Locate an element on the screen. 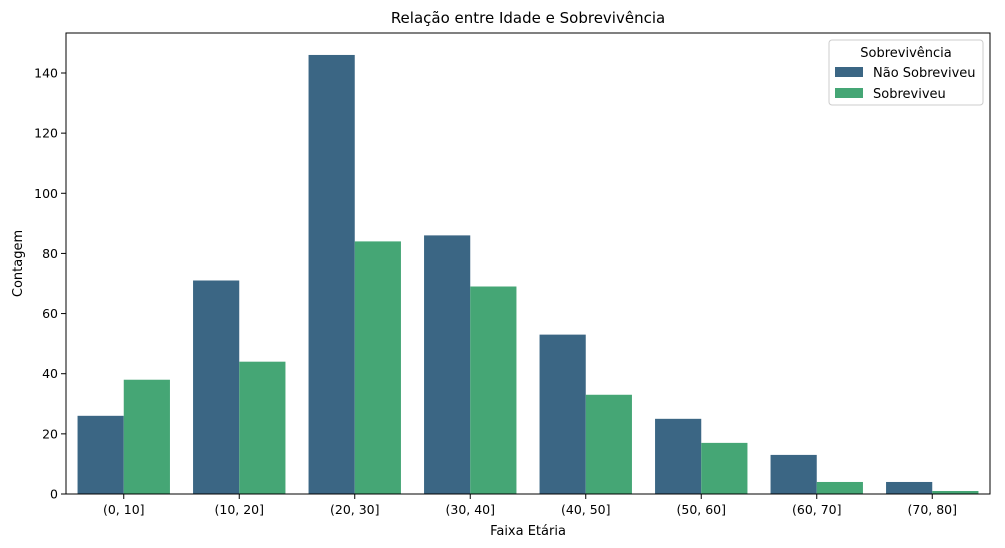 The width and height of the screenshot is (1005, 548). x-tick-label: (30, 40] is located at coordinates (470, 509).